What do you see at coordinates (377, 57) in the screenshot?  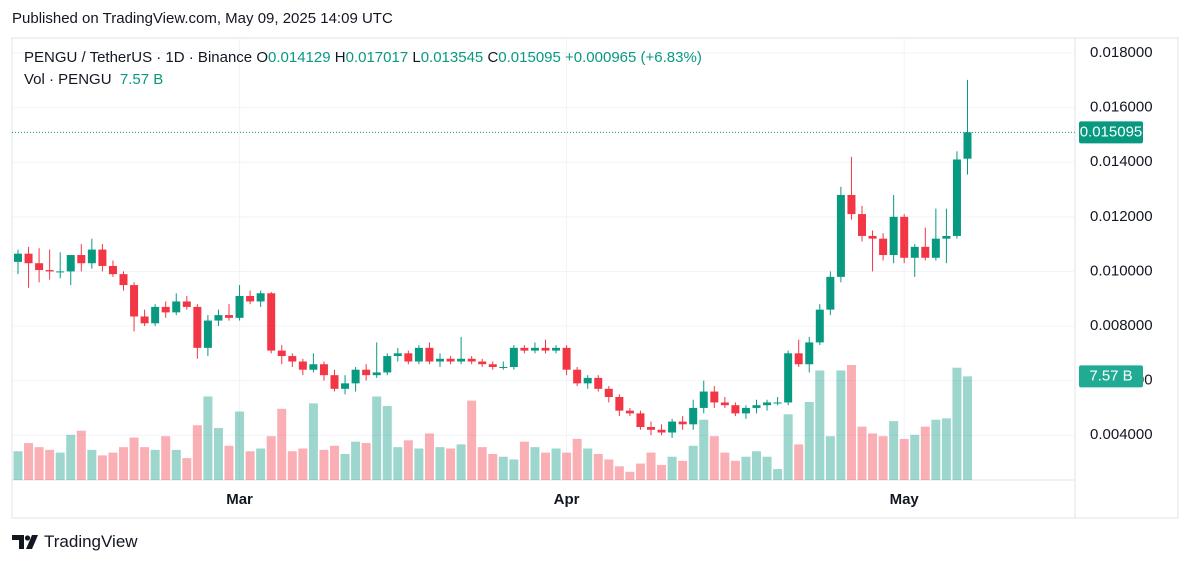 I see `high-value: 0.017017` at bounding box center [377, 57].